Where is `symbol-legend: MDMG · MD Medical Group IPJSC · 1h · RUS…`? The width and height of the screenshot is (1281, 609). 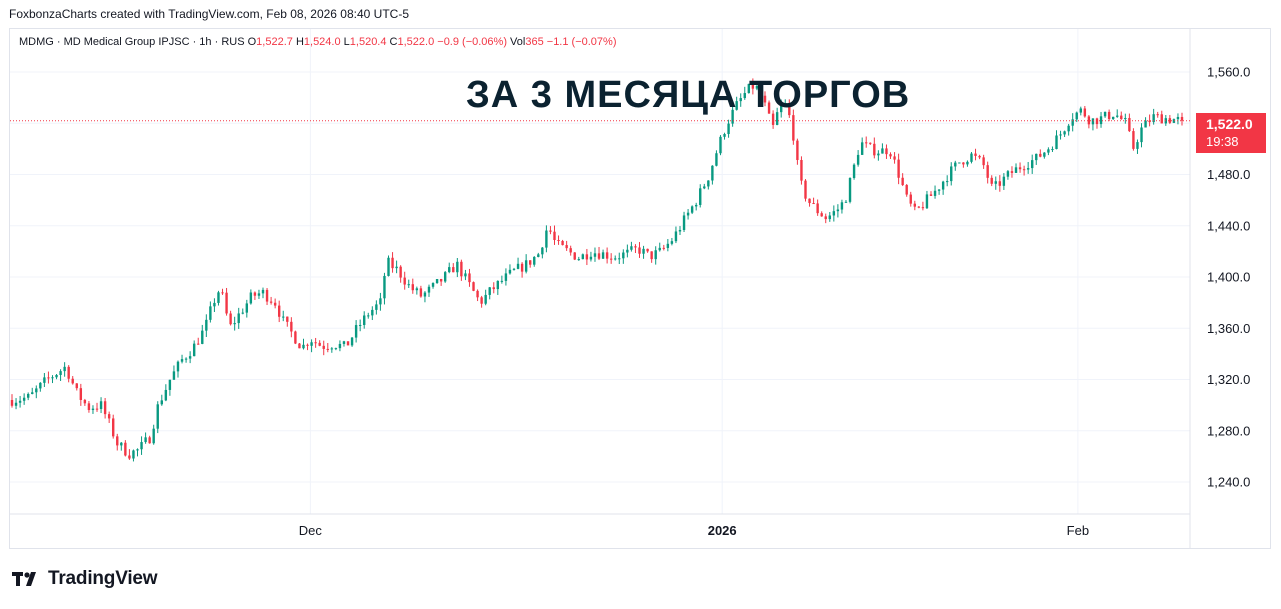
symbol-legend: MDMG · MD Medical Group IPJSC · 1h · RUS… is located at coordinates (317, 42).